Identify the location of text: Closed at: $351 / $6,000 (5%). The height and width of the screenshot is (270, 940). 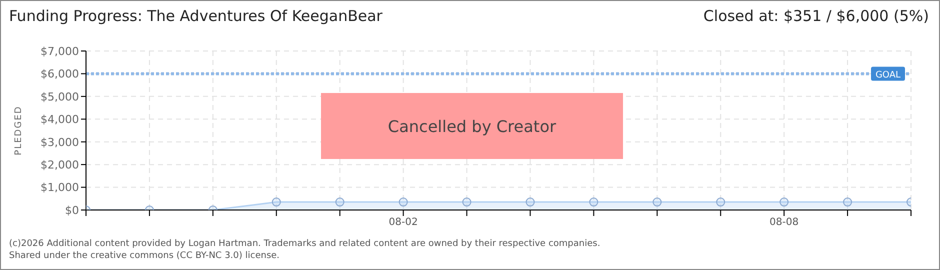
(816, 16).